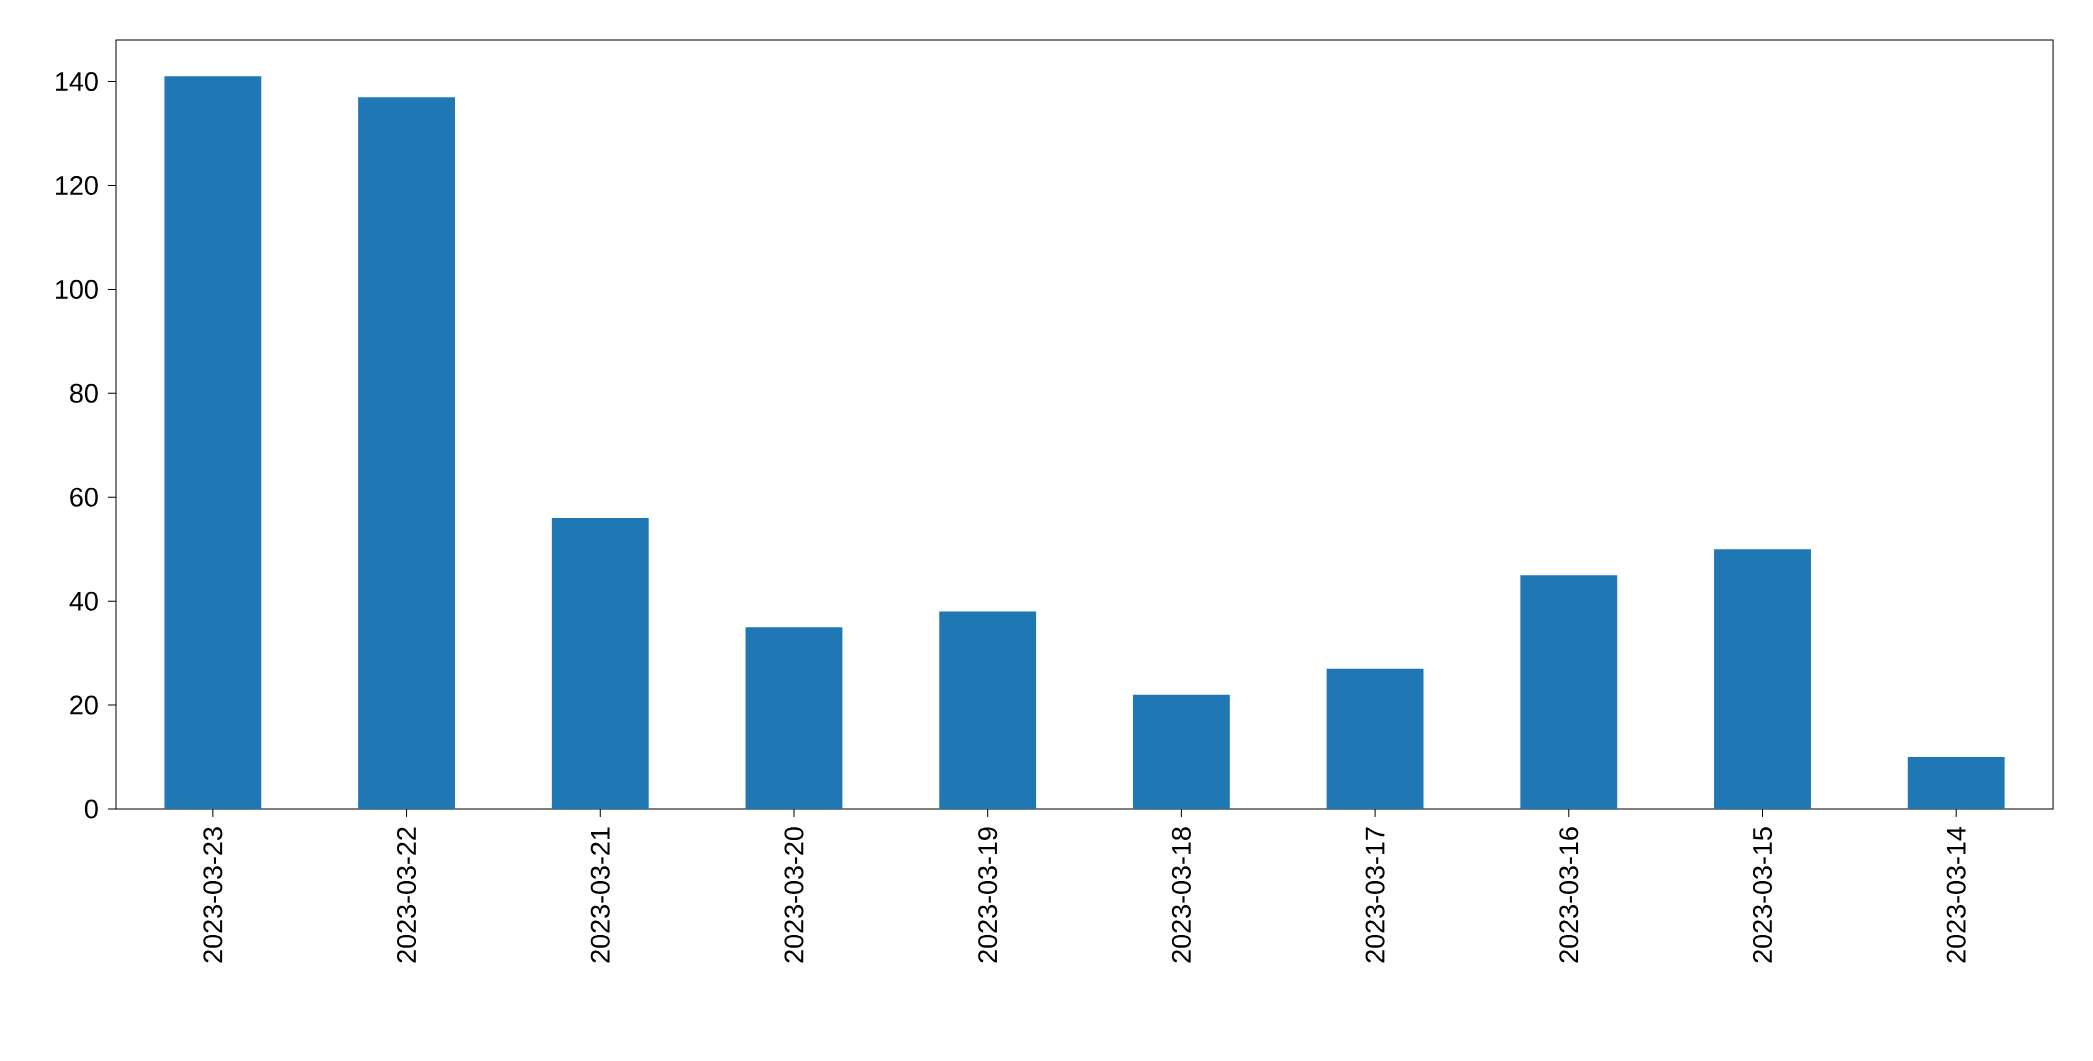 This screenshot has height=1061, width=2093. I want to click on y-tick-label: 60, so click(84, 497).